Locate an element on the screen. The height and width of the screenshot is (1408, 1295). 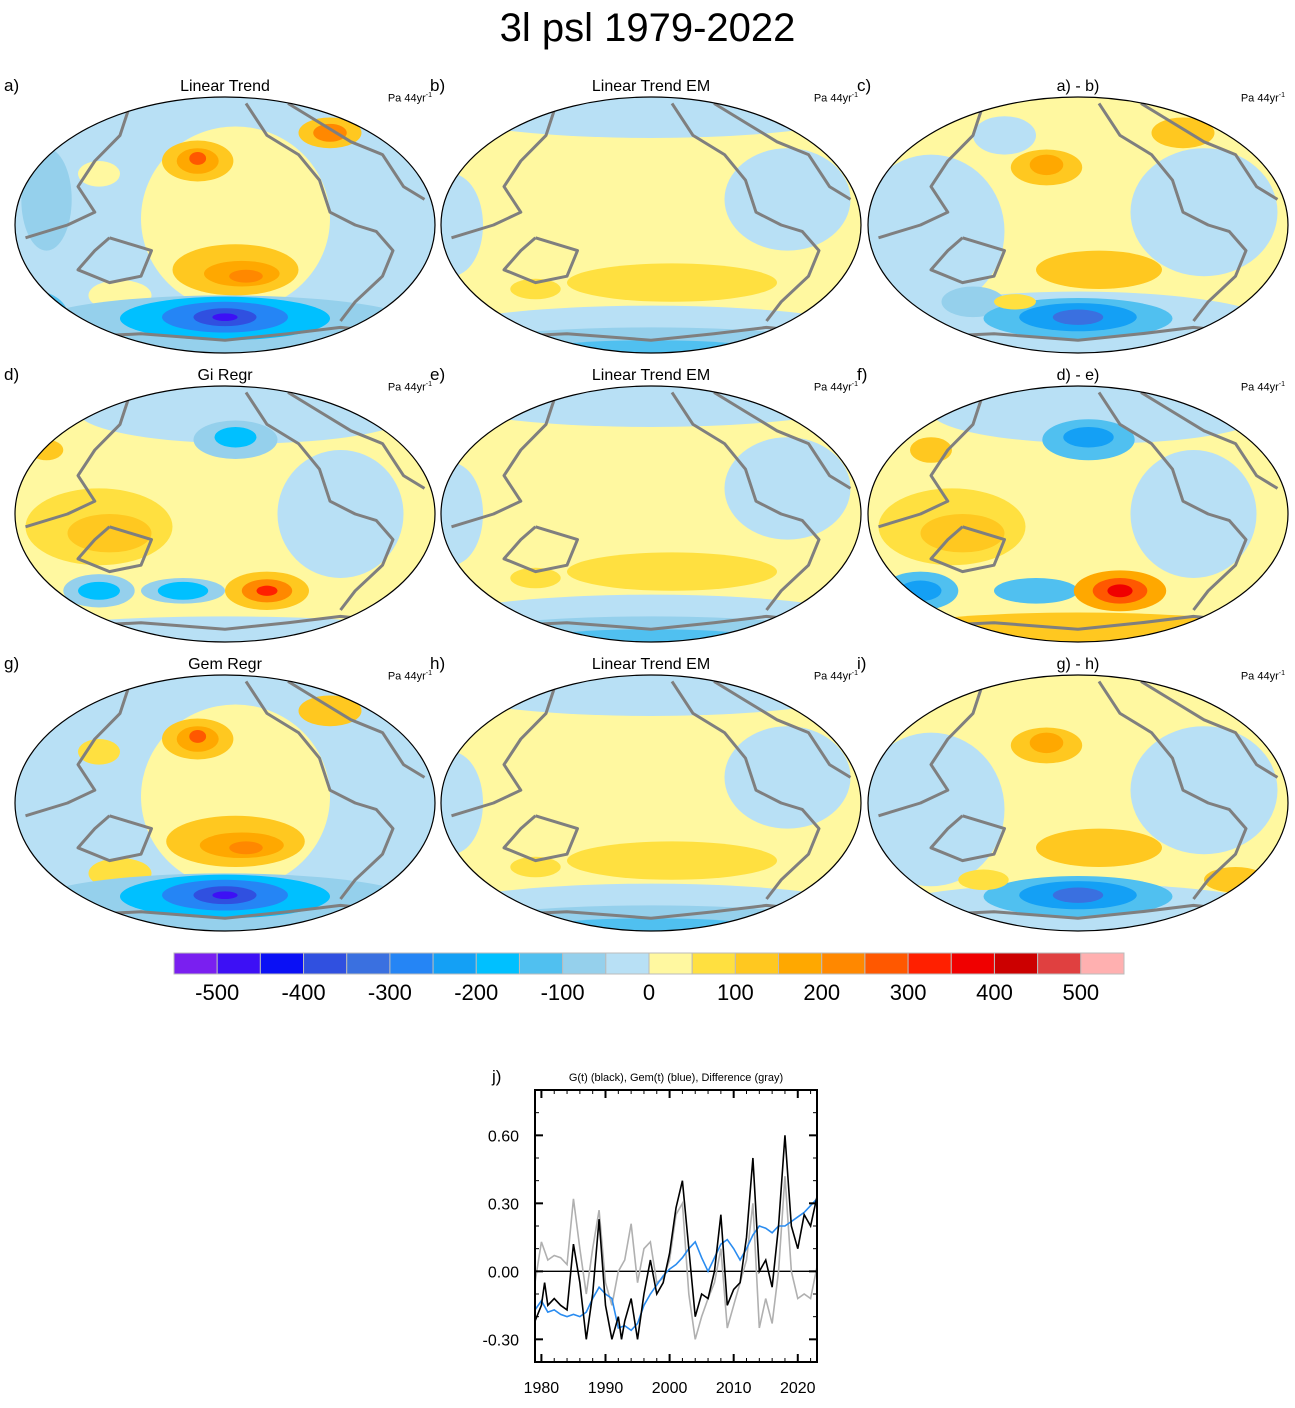
x-tick-label: 2010 is located at coordinates (734, 1388).